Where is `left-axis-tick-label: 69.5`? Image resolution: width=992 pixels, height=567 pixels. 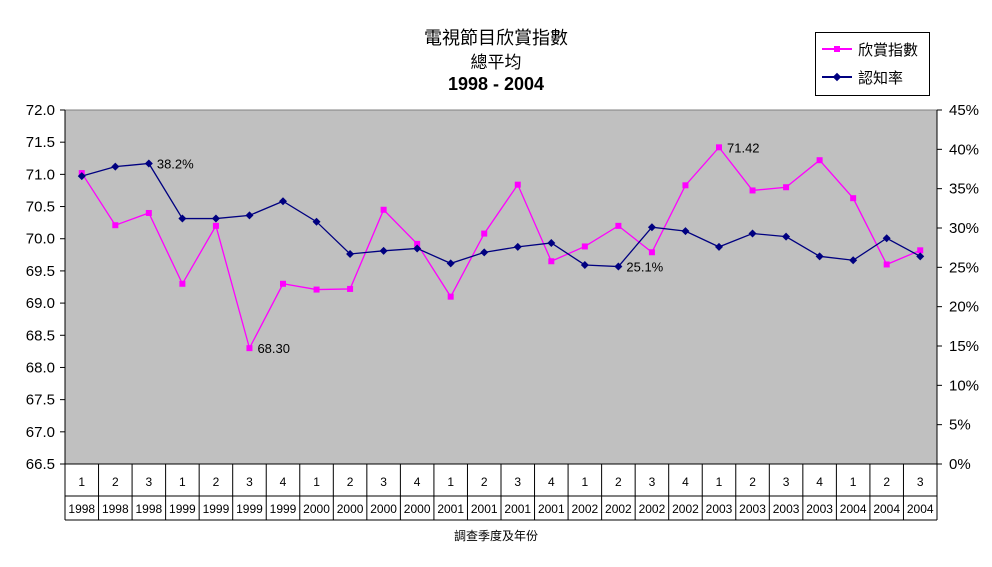
left-axis-tick-label: 69.5 is located at coordinates (40, 271).